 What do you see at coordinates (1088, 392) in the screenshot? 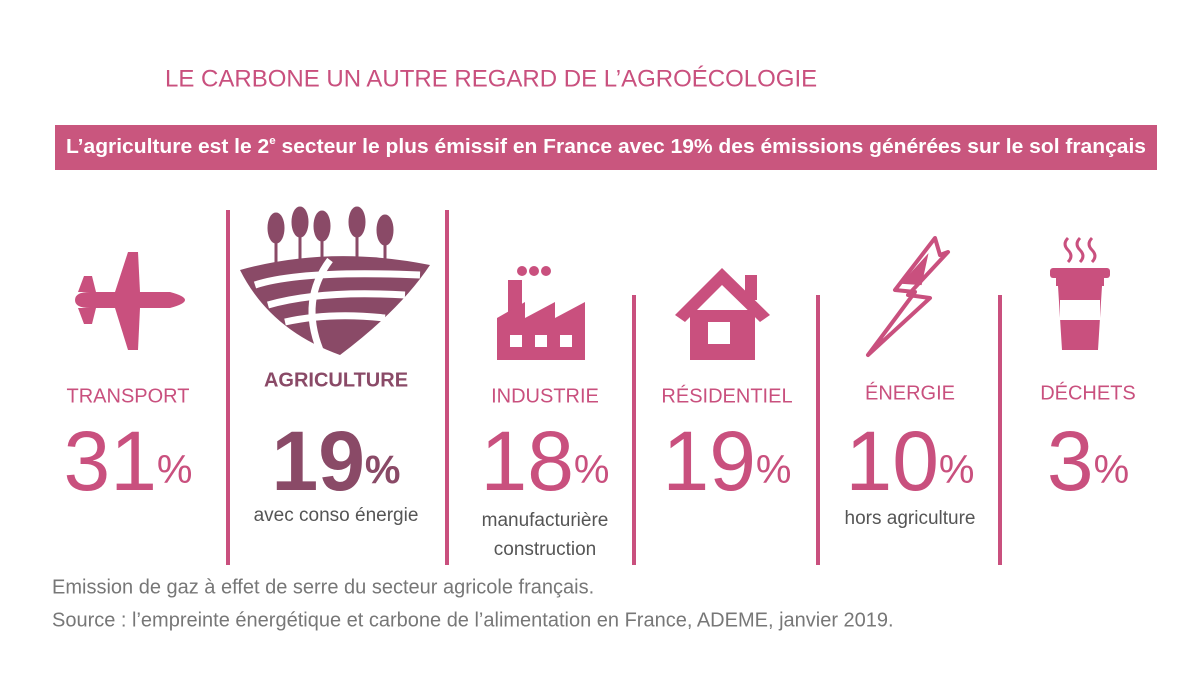
I see `sector-name: DÉCHETS` at bounding box center [1088, 392].